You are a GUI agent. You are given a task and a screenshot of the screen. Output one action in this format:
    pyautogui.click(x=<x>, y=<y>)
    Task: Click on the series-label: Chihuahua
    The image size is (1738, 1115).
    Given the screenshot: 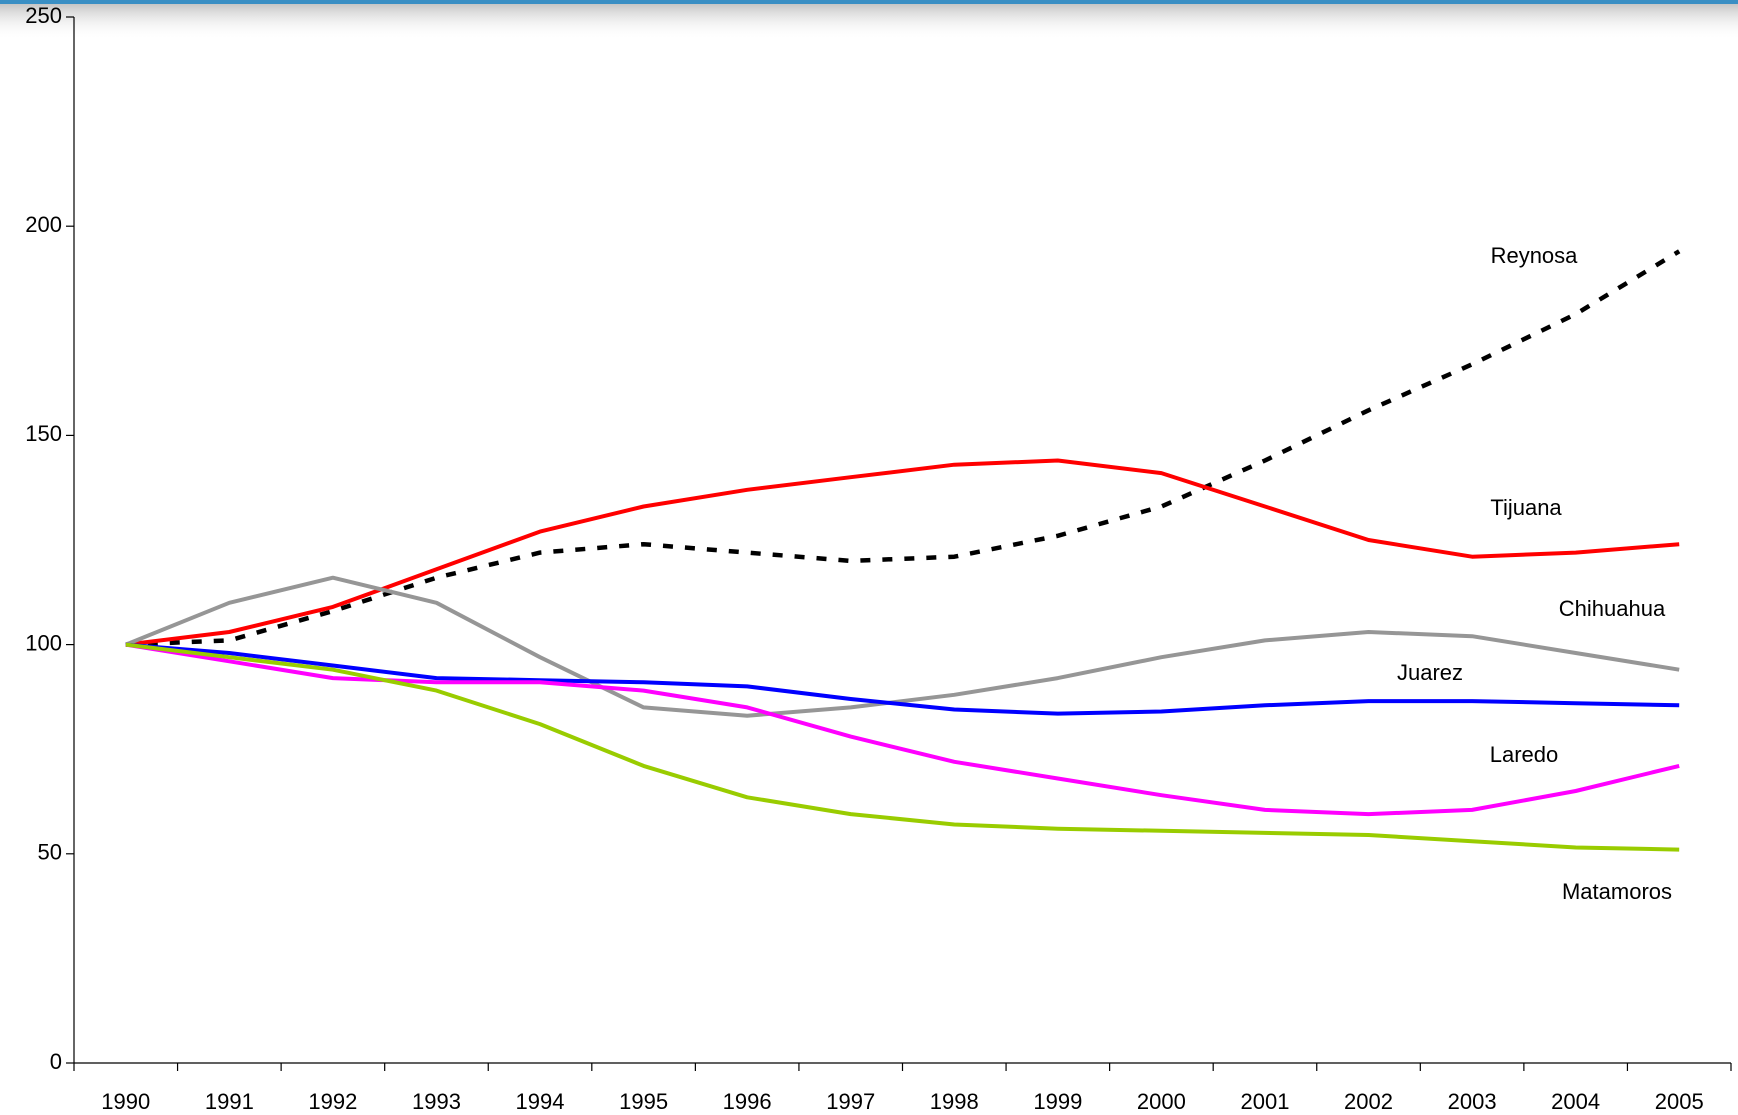 What is the action you would take?
    pyautogui.click(x=1612, y=608)
    